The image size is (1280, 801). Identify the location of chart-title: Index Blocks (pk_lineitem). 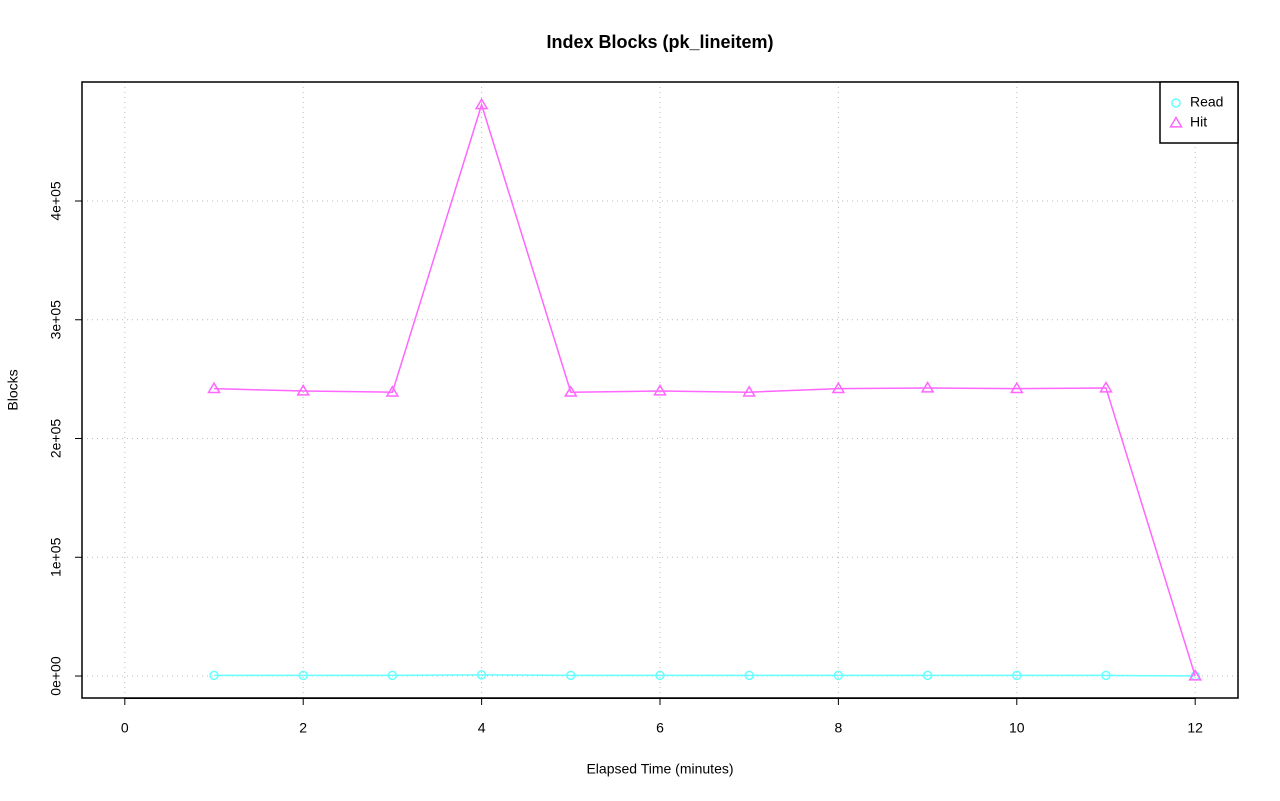
(659, 42).